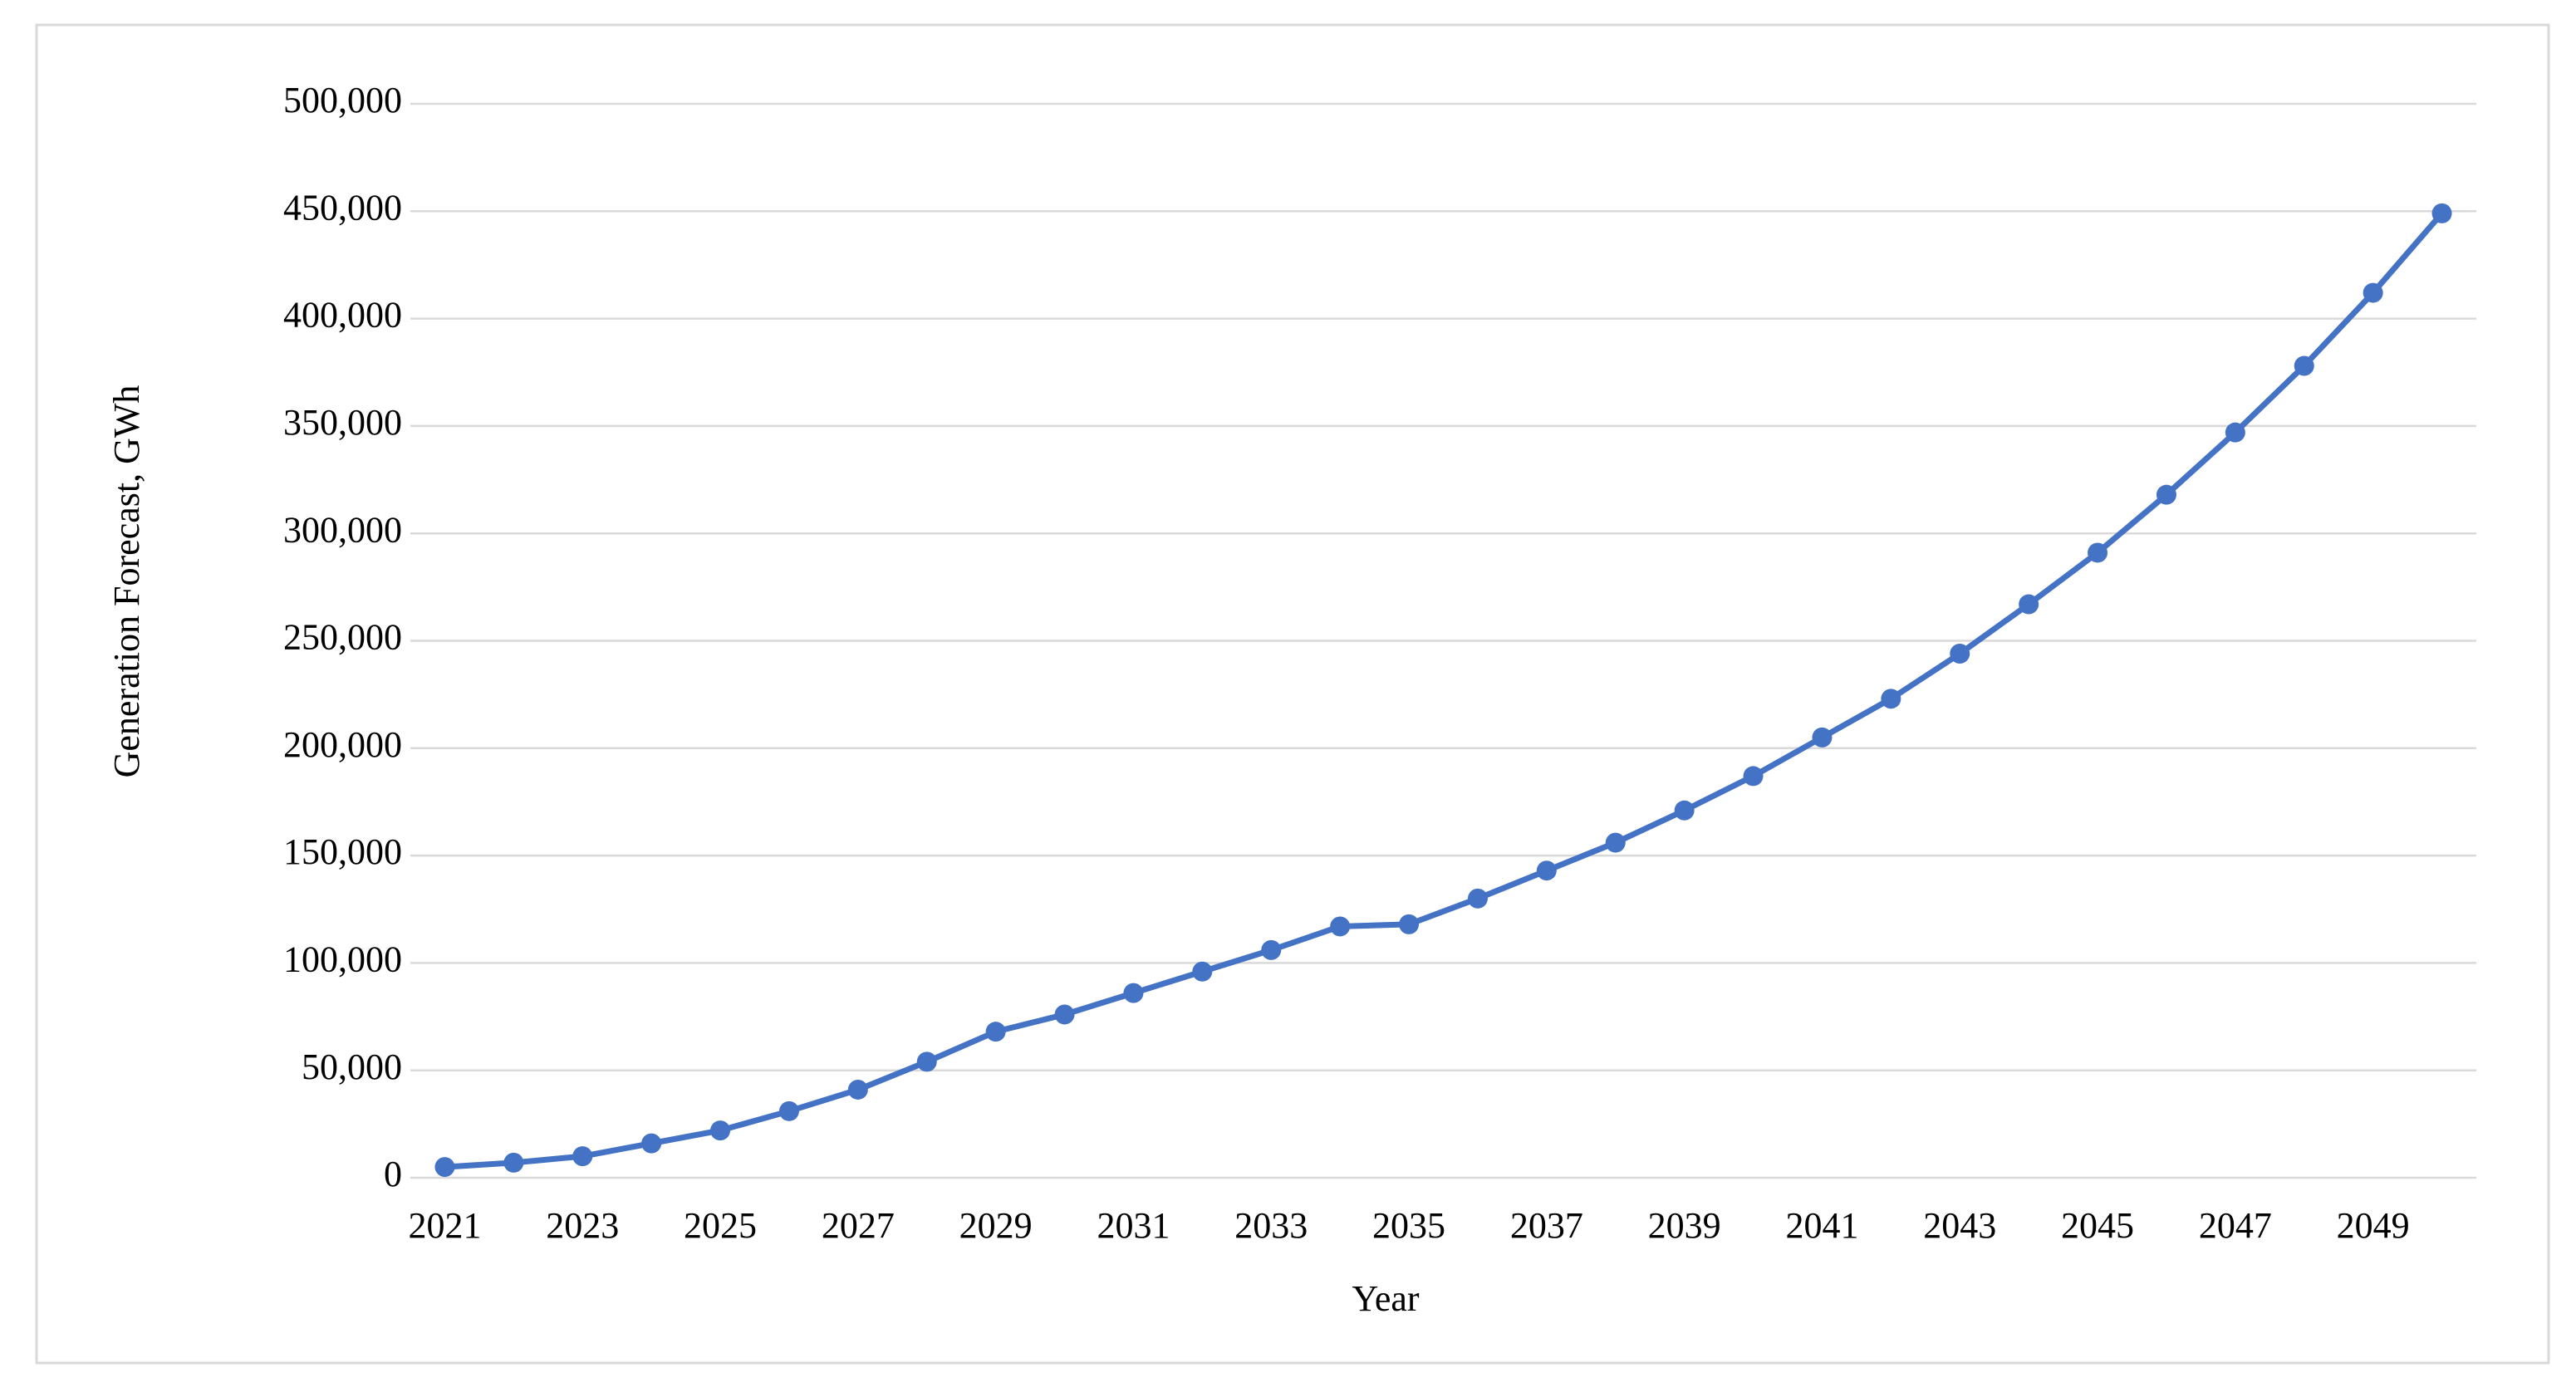  Describe the element at coordinates (1408, 1225) in the screenshot. I see `x-tick-label: 2035` at that location.